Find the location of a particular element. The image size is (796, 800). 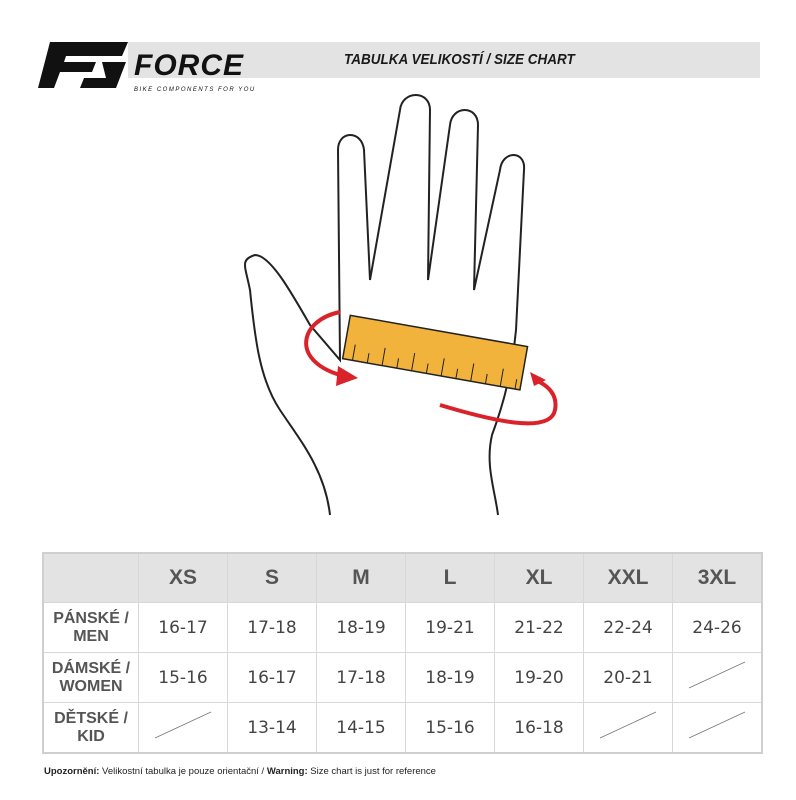

size-value: 19-20 is located at coordinates (539, 677).